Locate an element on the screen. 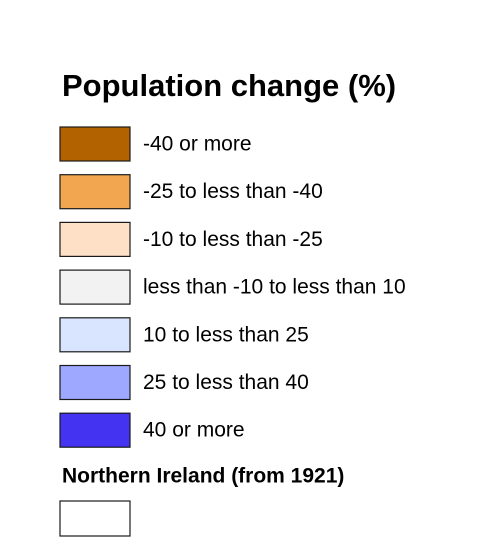 This screenshot has width=496, height=554. legend-label: 10 to less than 25 is located at coordinates (226, 334).